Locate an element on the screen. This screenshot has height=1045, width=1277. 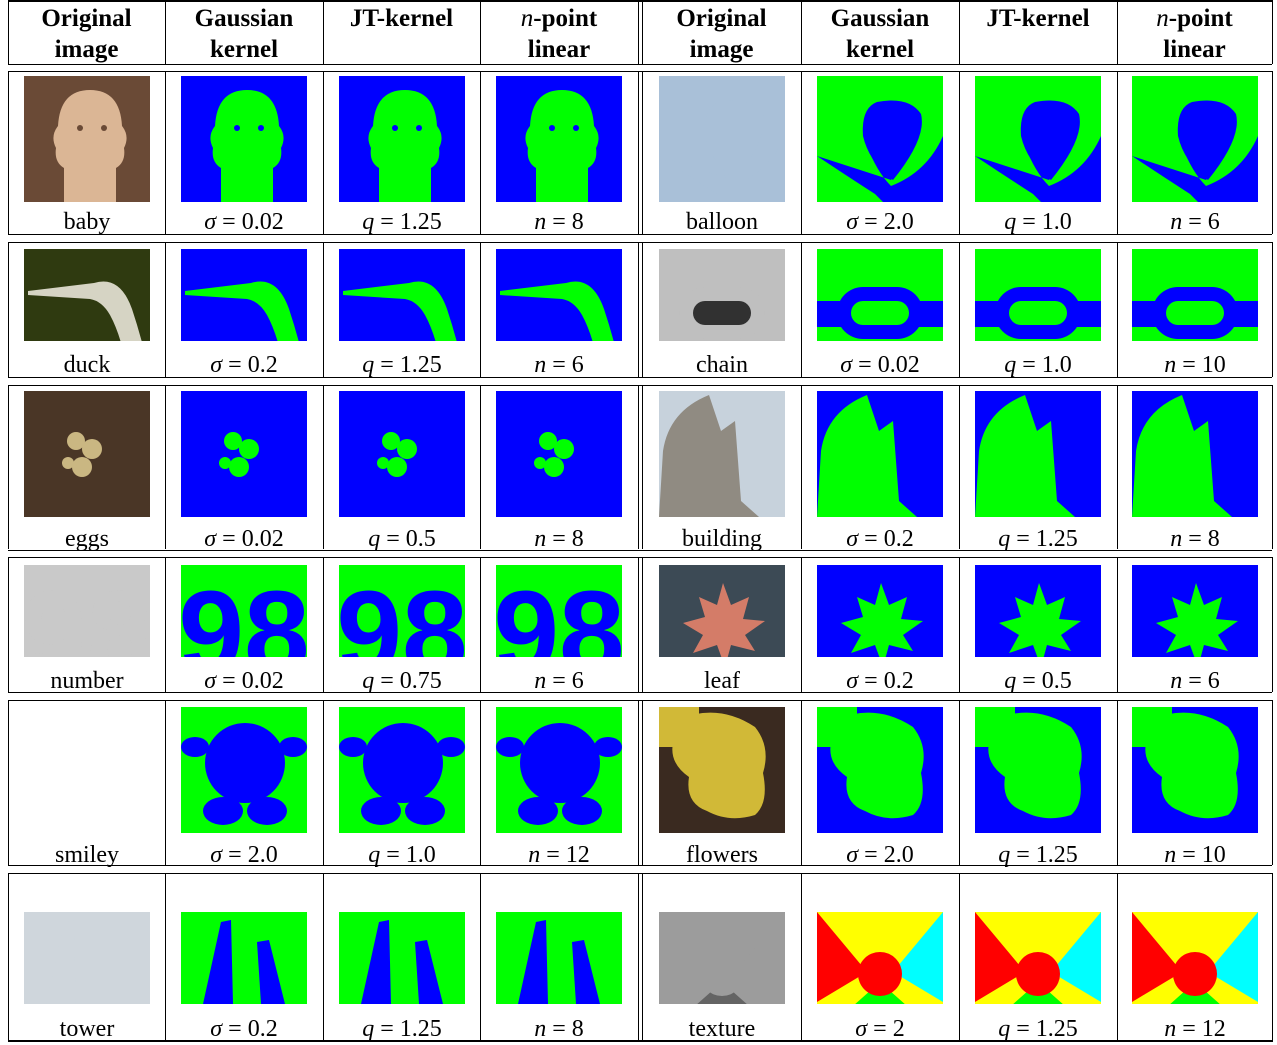
original-image-balloon is located at coordinates (722, 139).